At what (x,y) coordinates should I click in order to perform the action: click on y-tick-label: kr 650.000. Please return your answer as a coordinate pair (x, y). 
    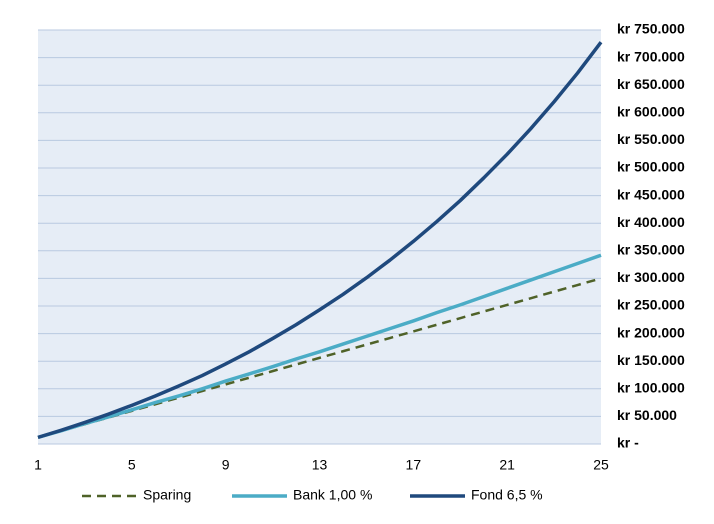
    Looking at the image, I should click on (651, 84).